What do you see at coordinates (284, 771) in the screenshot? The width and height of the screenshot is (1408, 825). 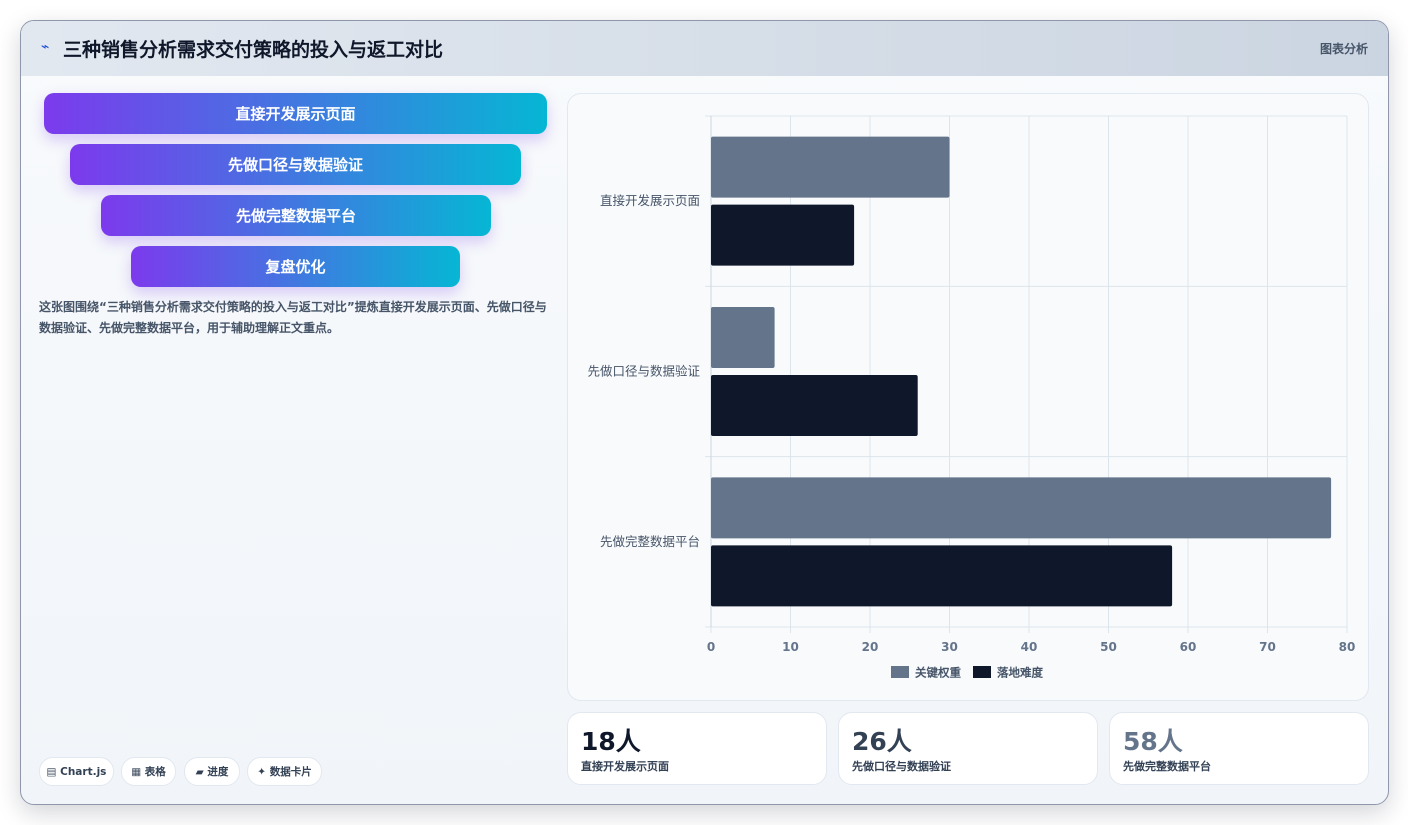 I see `chip-data-card: ✦ 数据卡片` at bounding box center [284, 771].